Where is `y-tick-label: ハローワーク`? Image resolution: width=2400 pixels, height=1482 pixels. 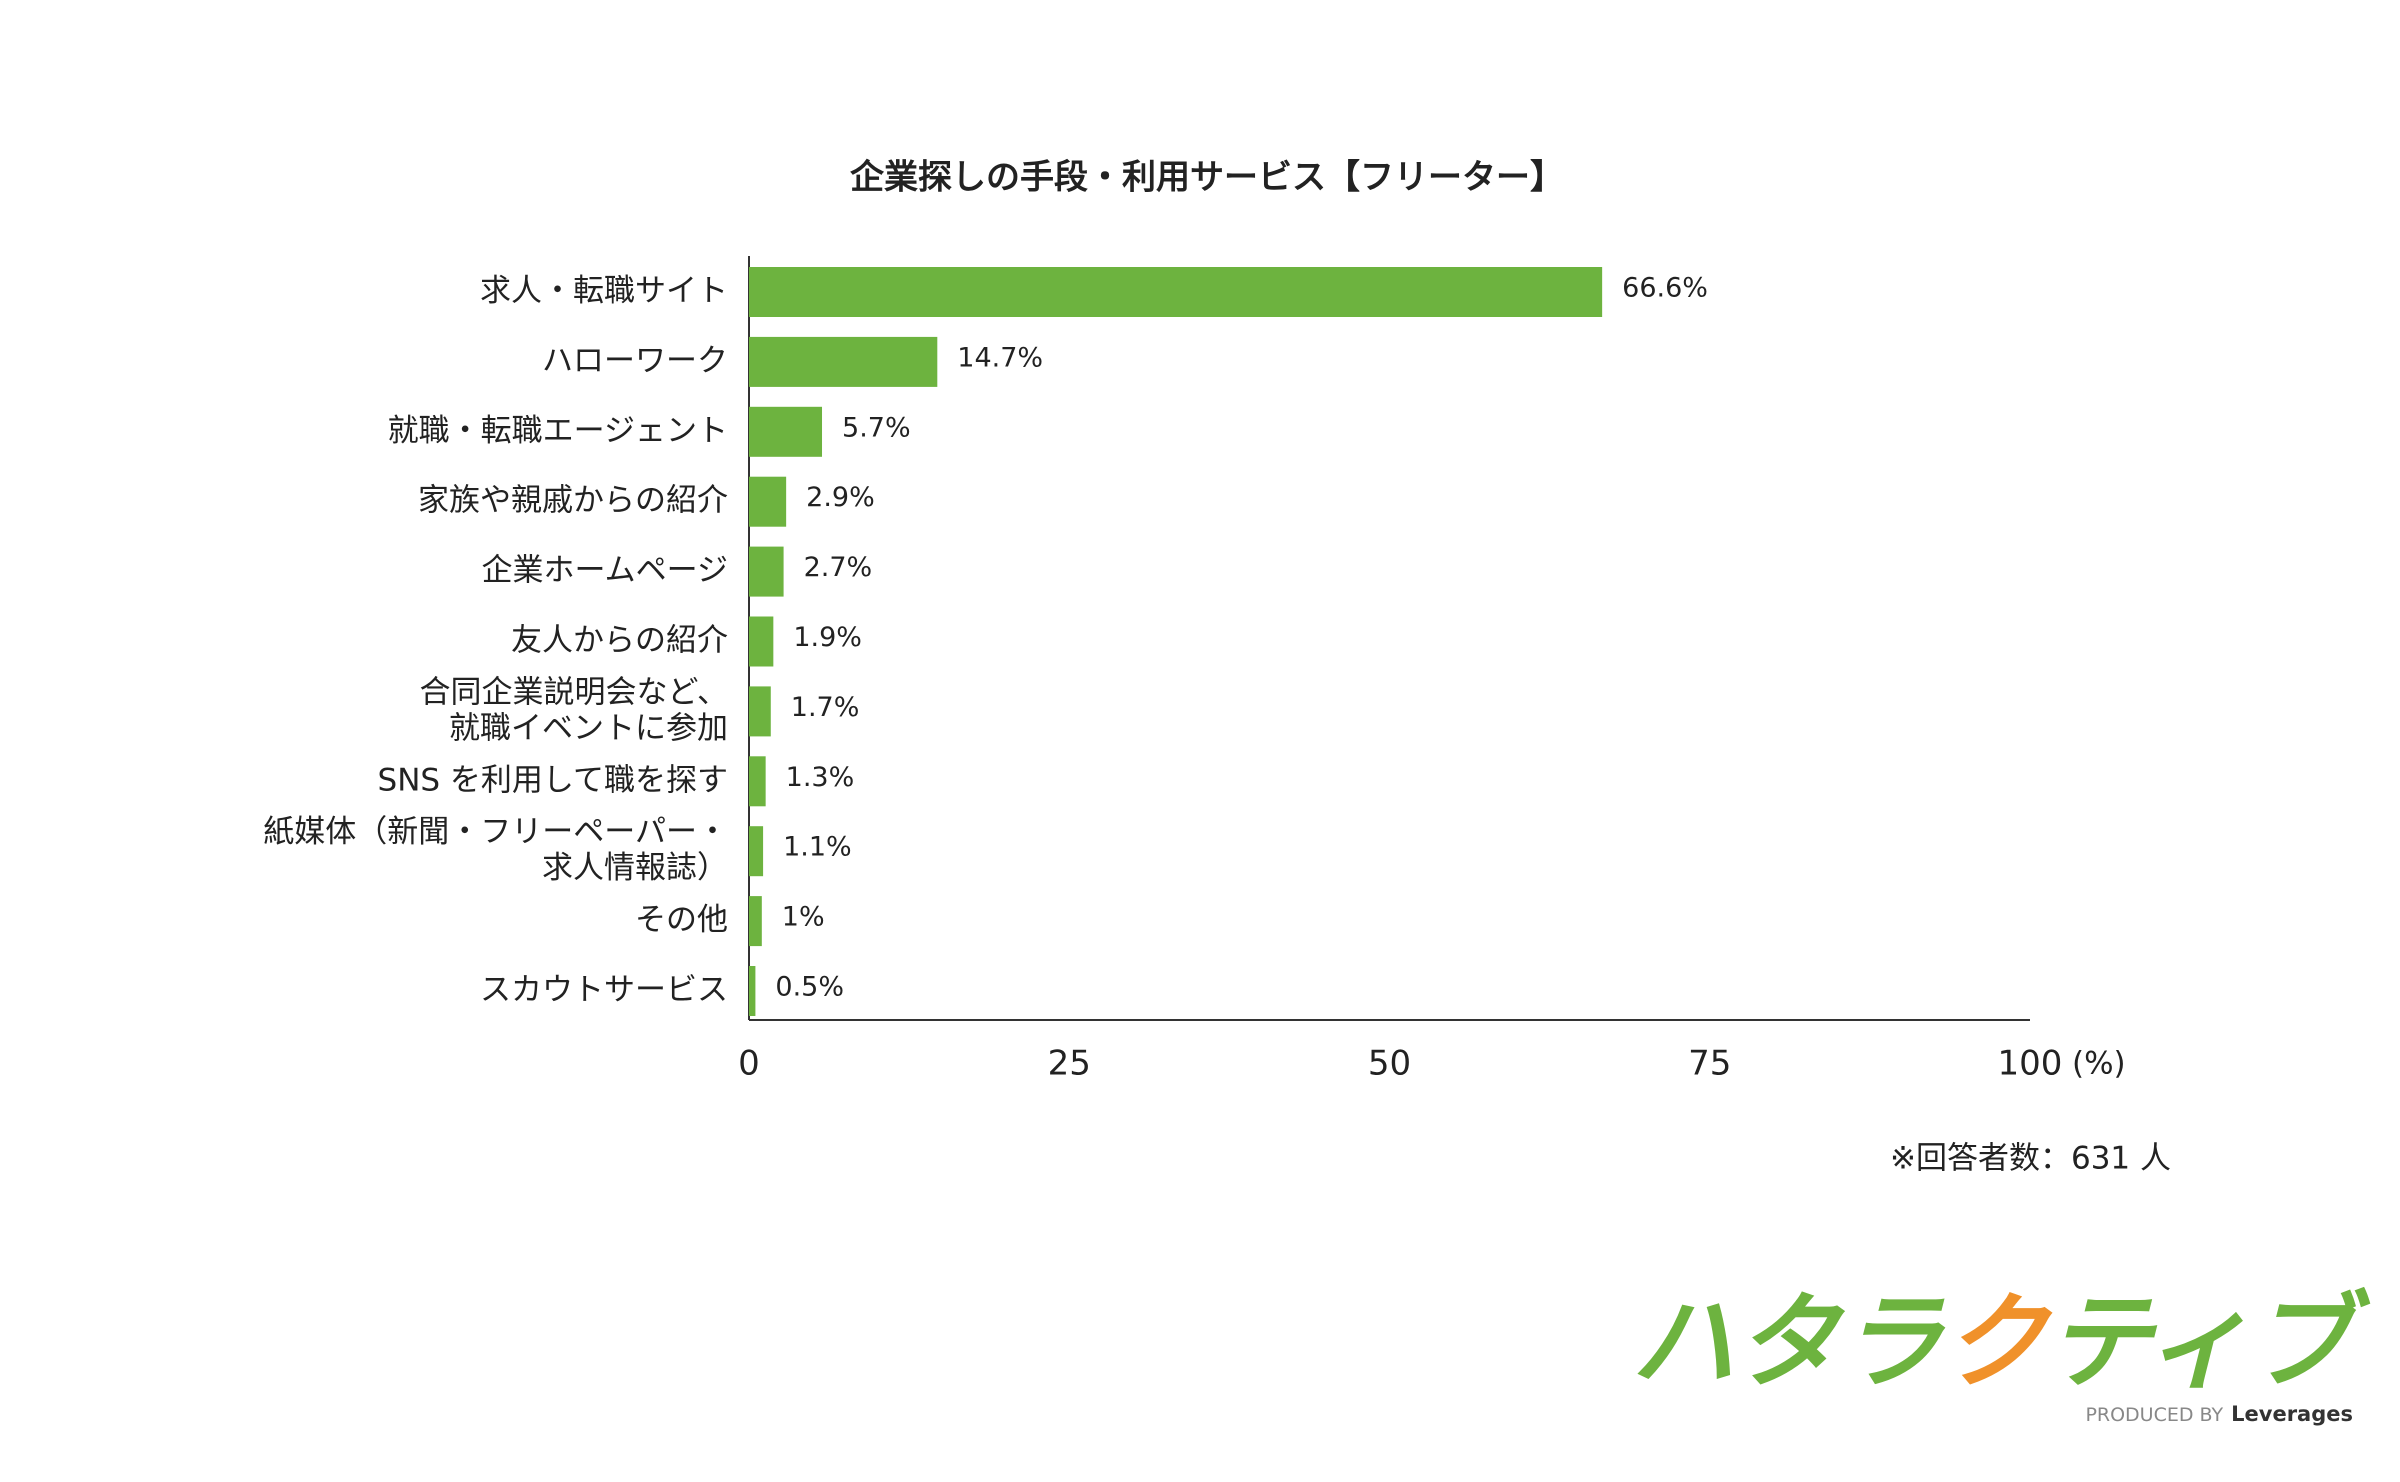
y-tick-label: ハローワーク is located at coordinates (635, 360).